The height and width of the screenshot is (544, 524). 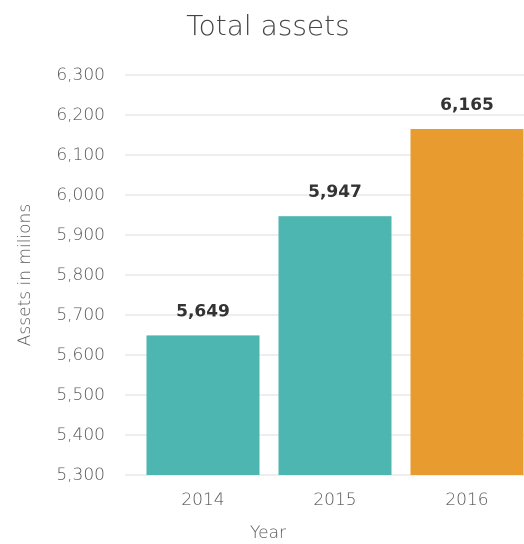 I want to click on chart-title: Total assets, so click(x=267, y=25).